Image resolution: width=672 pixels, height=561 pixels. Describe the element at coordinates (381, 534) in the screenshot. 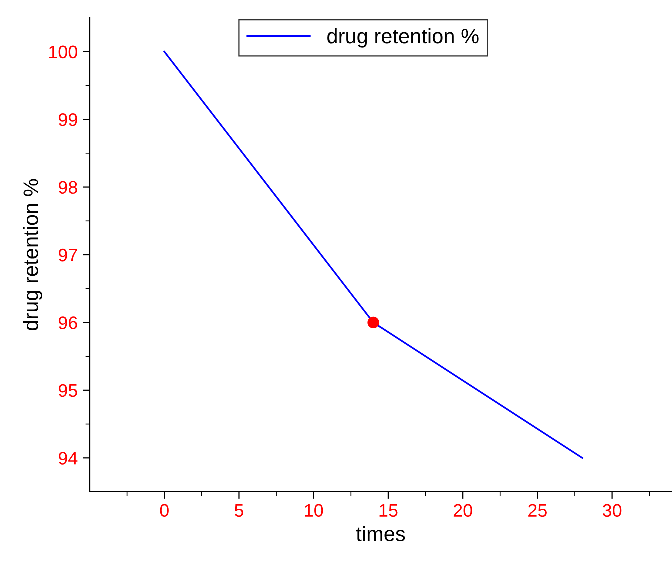

I see `x-axis-title: times` at that location.